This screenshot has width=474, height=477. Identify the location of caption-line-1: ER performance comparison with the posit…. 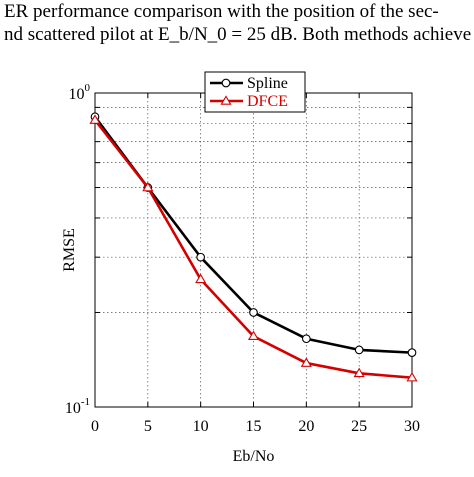
(221, 11).